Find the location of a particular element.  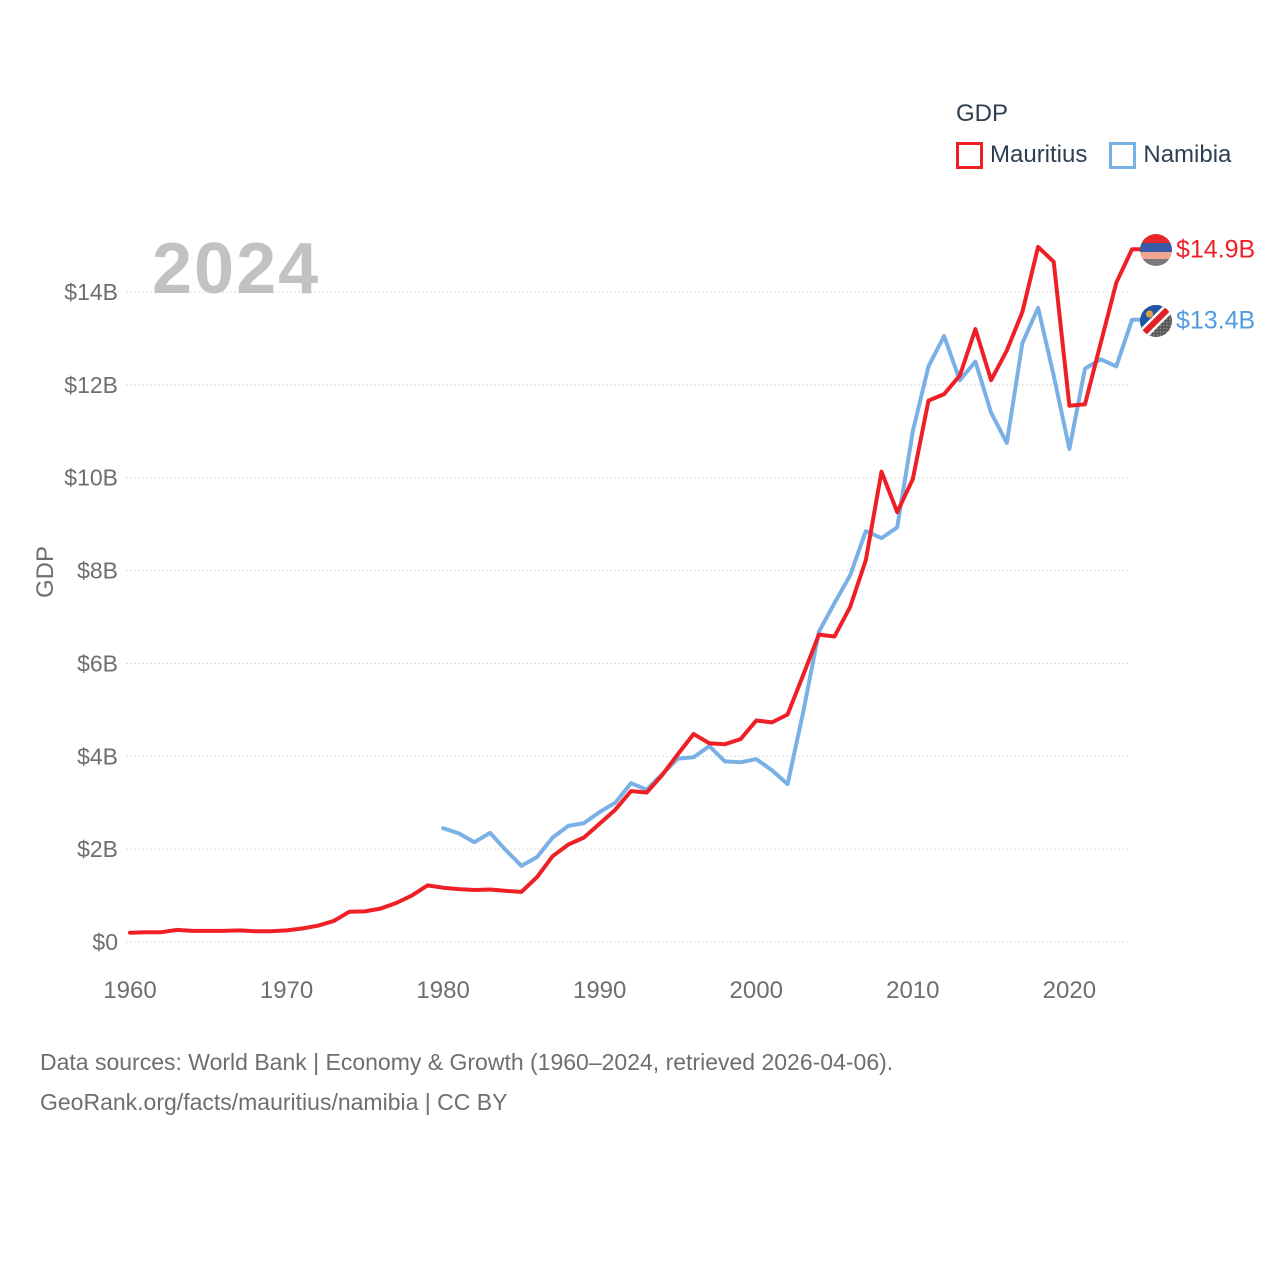

legend-item-mauritius: Mauritius is located at coordinates (1021, 155).